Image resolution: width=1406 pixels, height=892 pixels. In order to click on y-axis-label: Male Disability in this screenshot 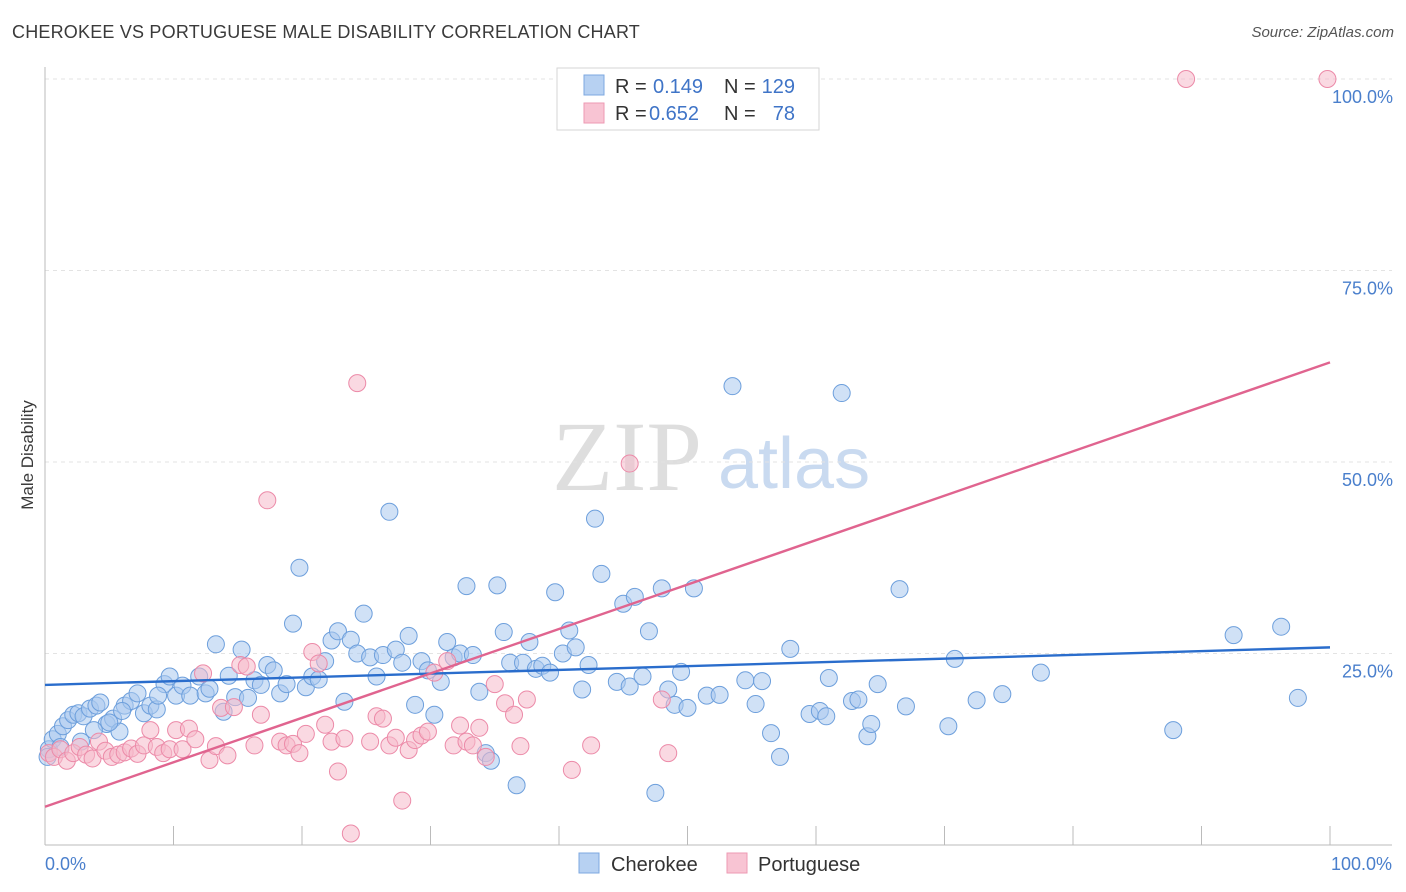, I will do `click(27, 455)`.